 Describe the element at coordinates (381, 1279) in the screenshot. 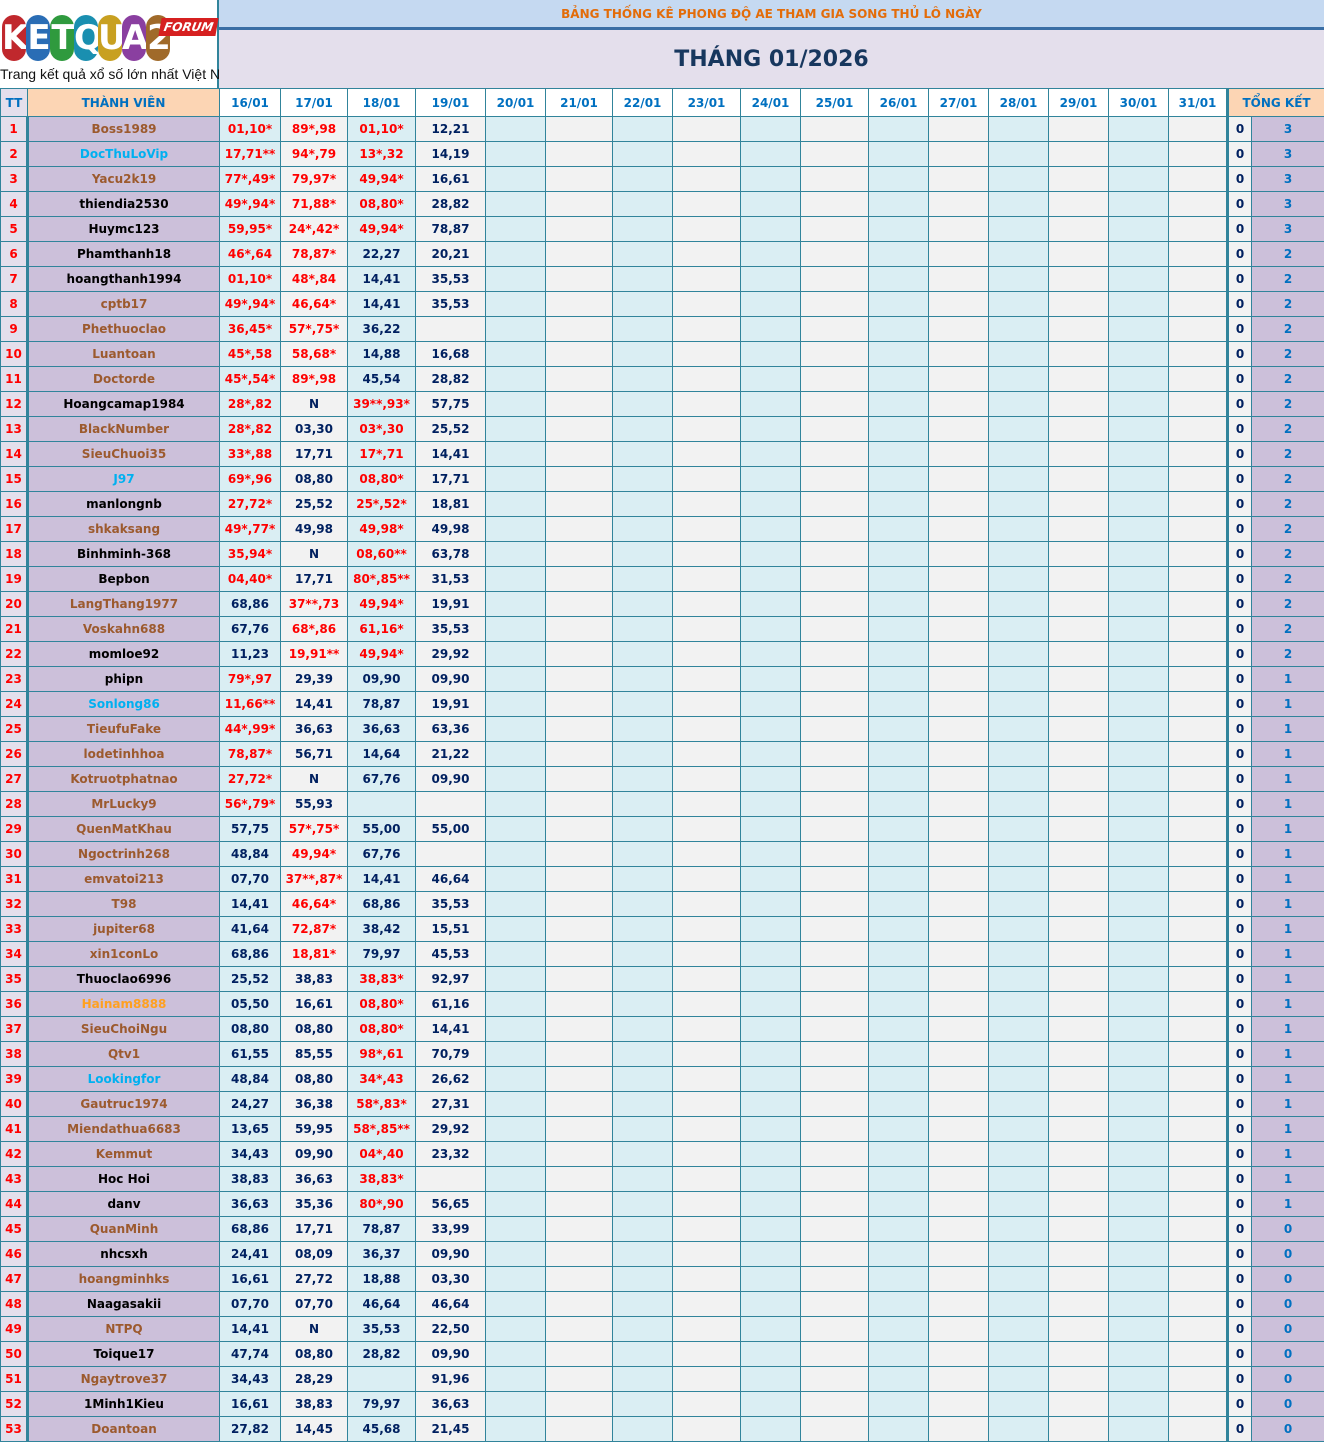

I see `result-cell: 18,88` at that location.